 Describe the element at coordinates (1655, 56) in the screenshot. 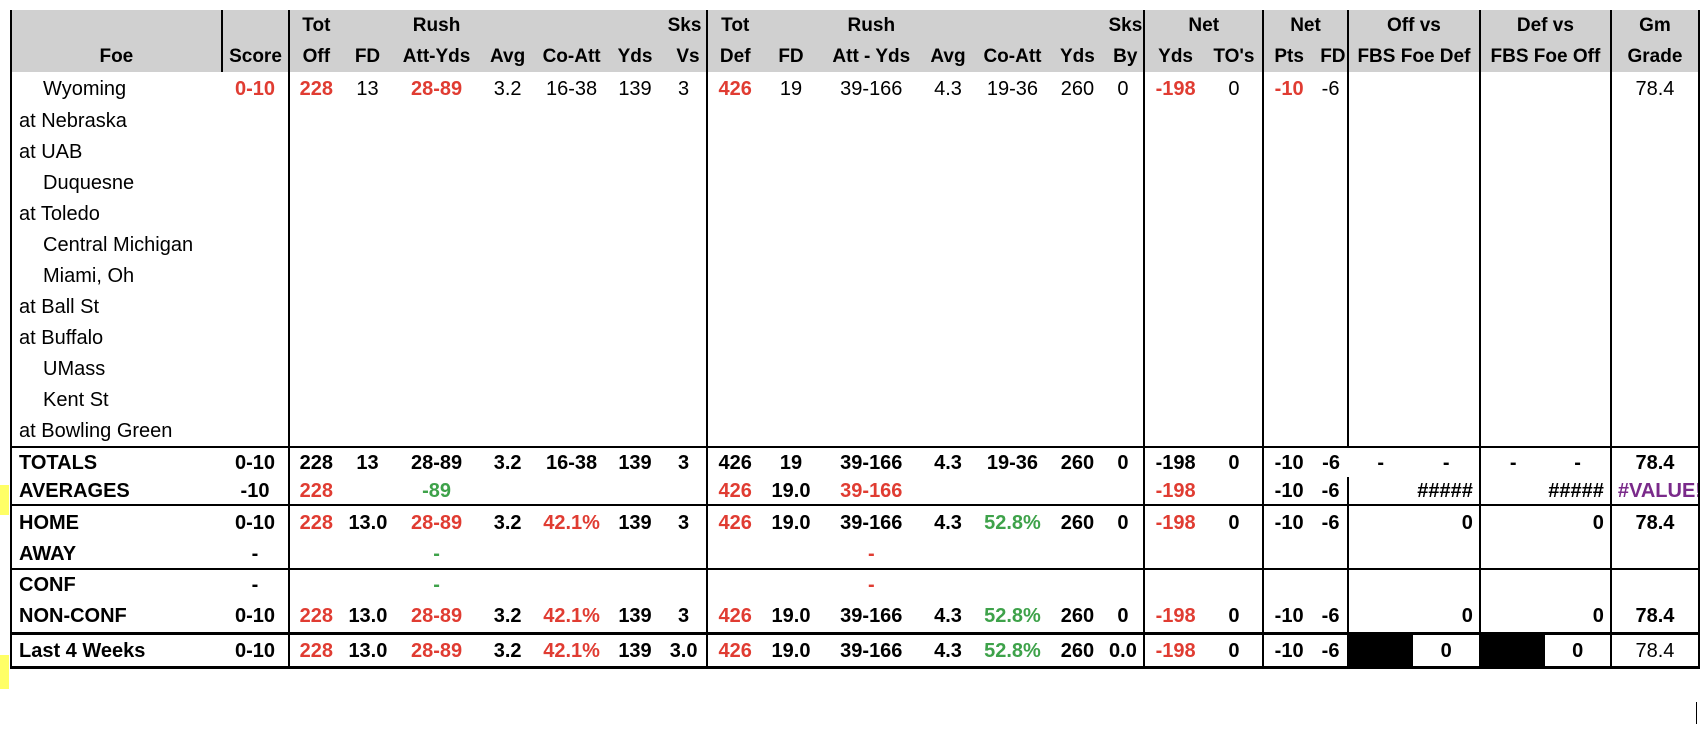

I see `header-cell: Grade` at that location.